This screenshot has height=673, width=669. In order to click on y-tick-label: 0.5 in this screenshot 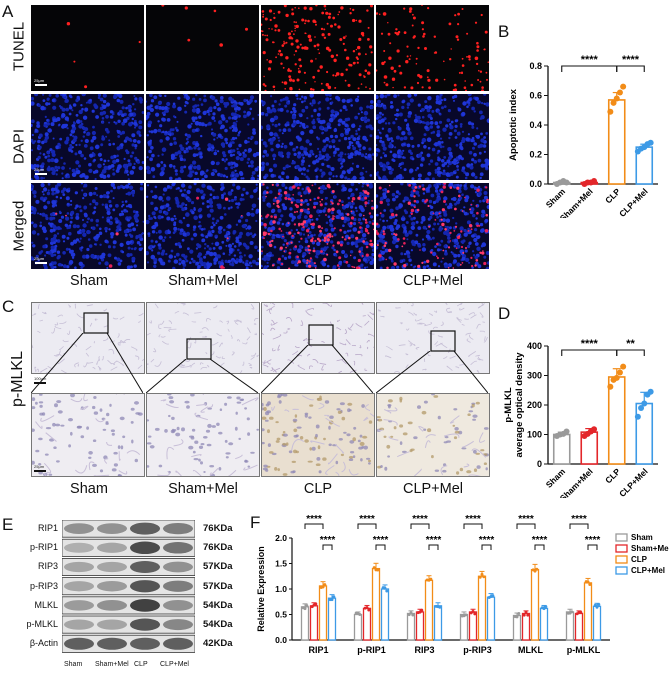, I will do `click(281, 615)`.